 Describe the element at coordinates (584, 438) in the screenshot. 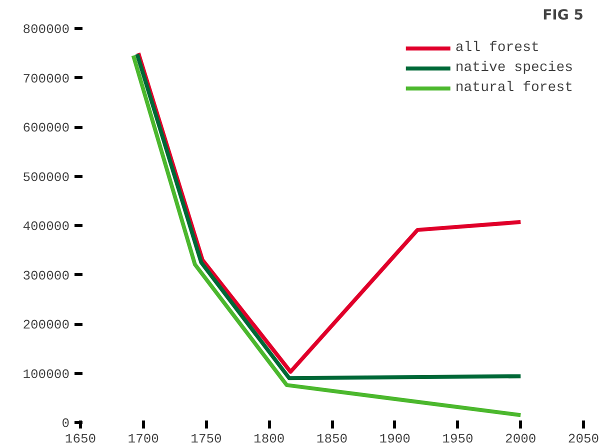

I see `x-tick-label: 2050` at that location.